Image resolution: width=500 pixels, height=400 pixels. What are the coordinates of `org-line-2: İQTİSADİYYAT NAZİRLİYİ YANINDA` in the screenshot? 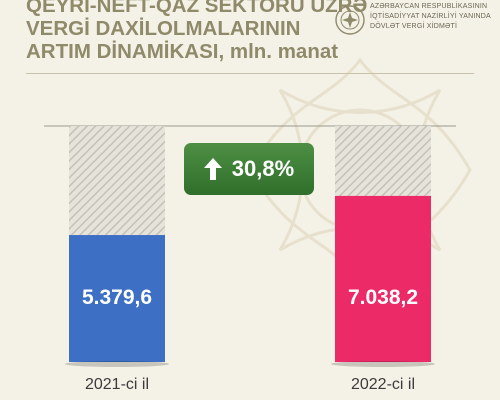 It's located at (430, 16).